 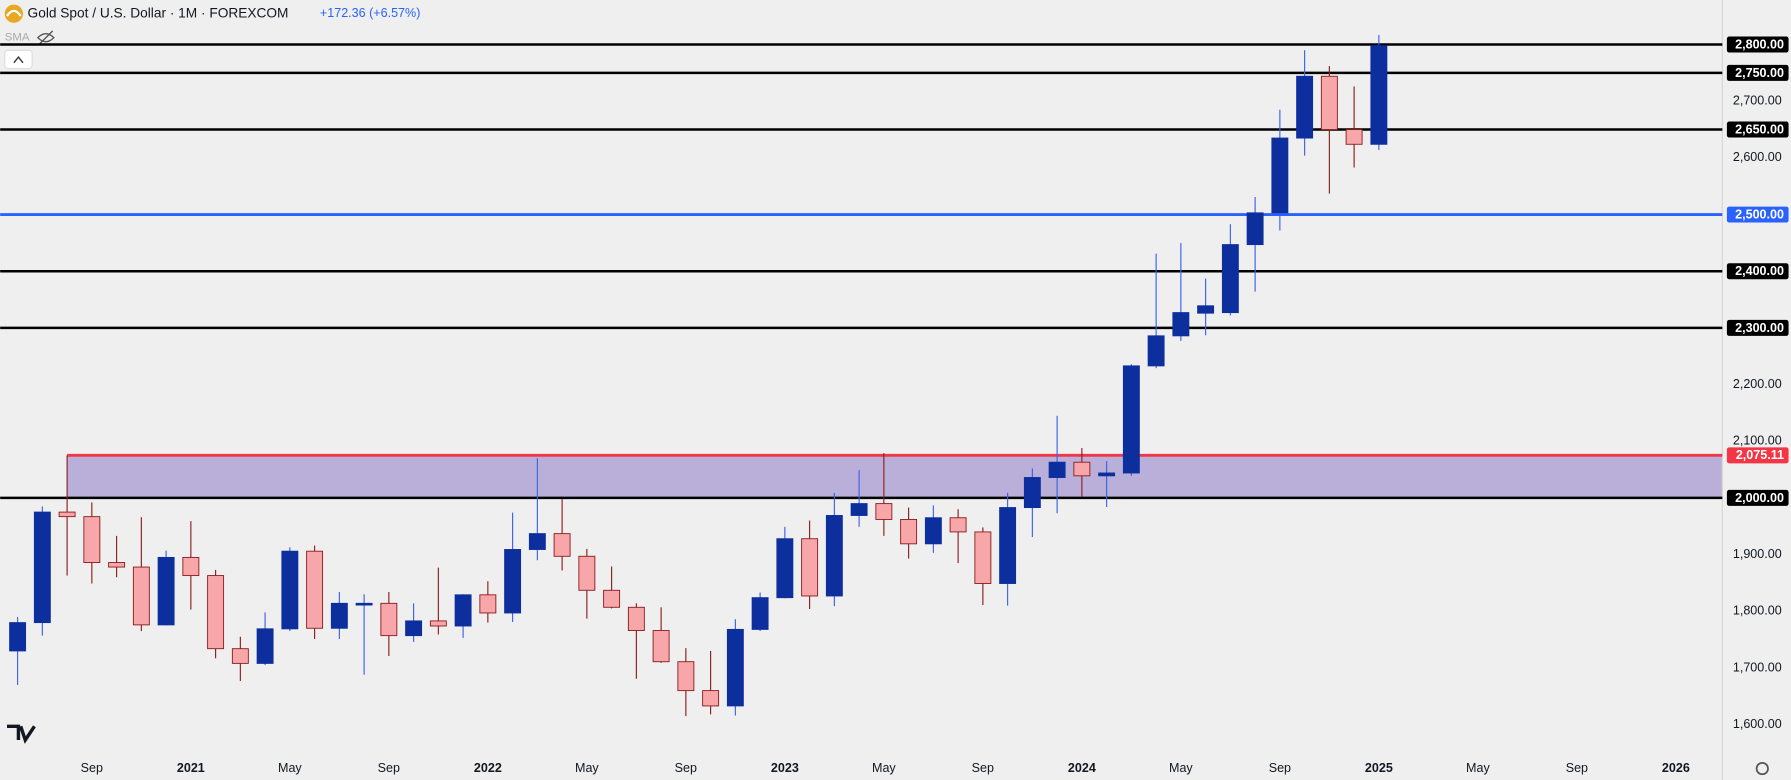 What do you see at coordinates (1757, 384) in the screenshot?
I see `y-tick-label: 2,200.00` at bounding box center [1757, 384].